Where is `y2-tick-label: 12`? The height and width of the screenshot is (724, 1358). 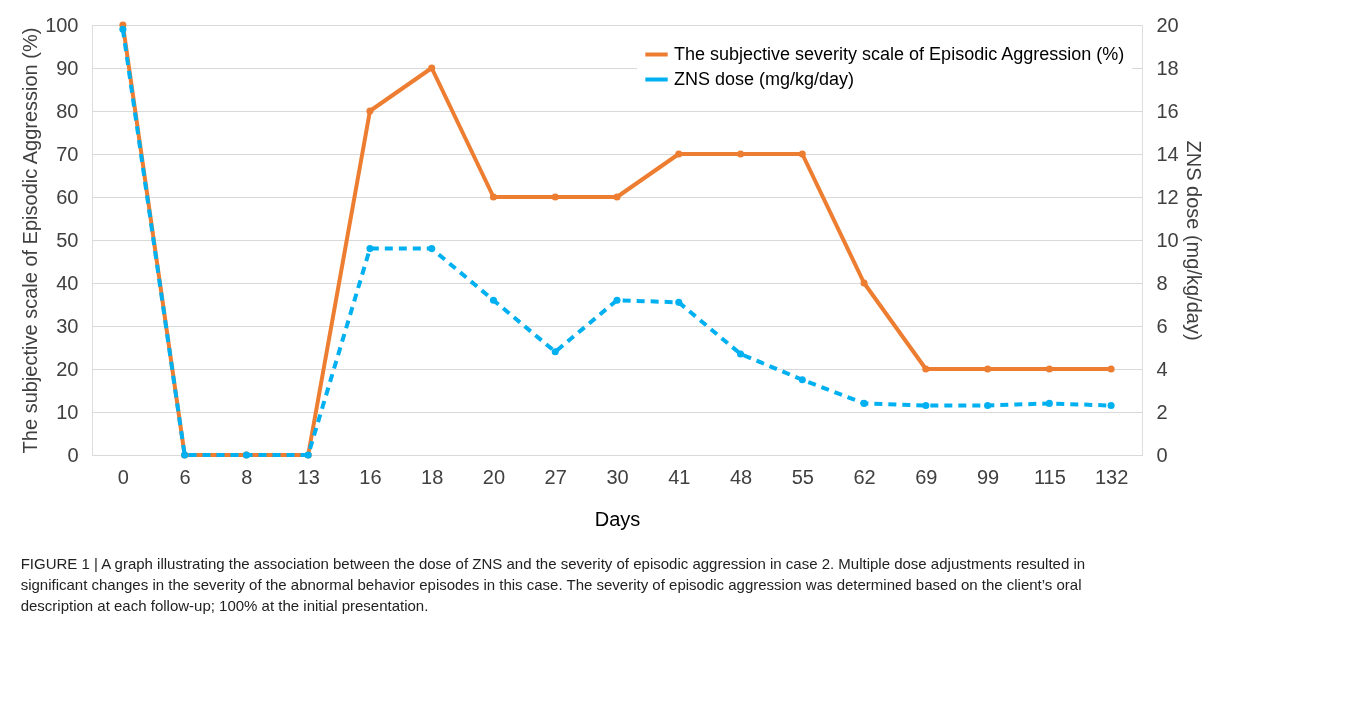
y2-tick-label: 12 is located at coordinates (1167, 196).